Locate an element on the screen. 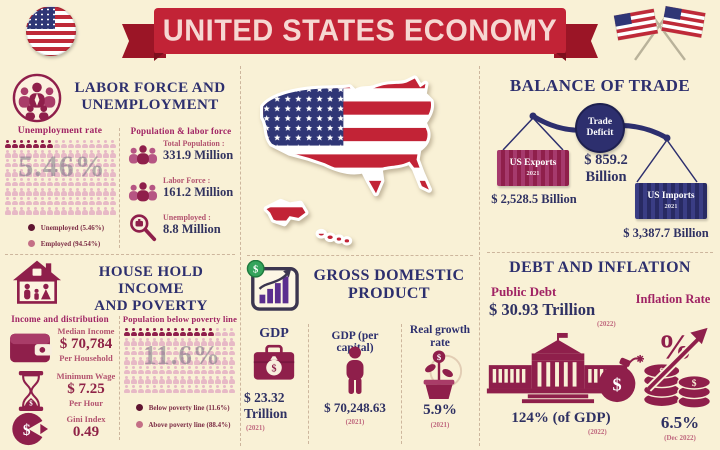 The image size is (720, 450). gini-pie-icon is located at coordinates (31, 429).